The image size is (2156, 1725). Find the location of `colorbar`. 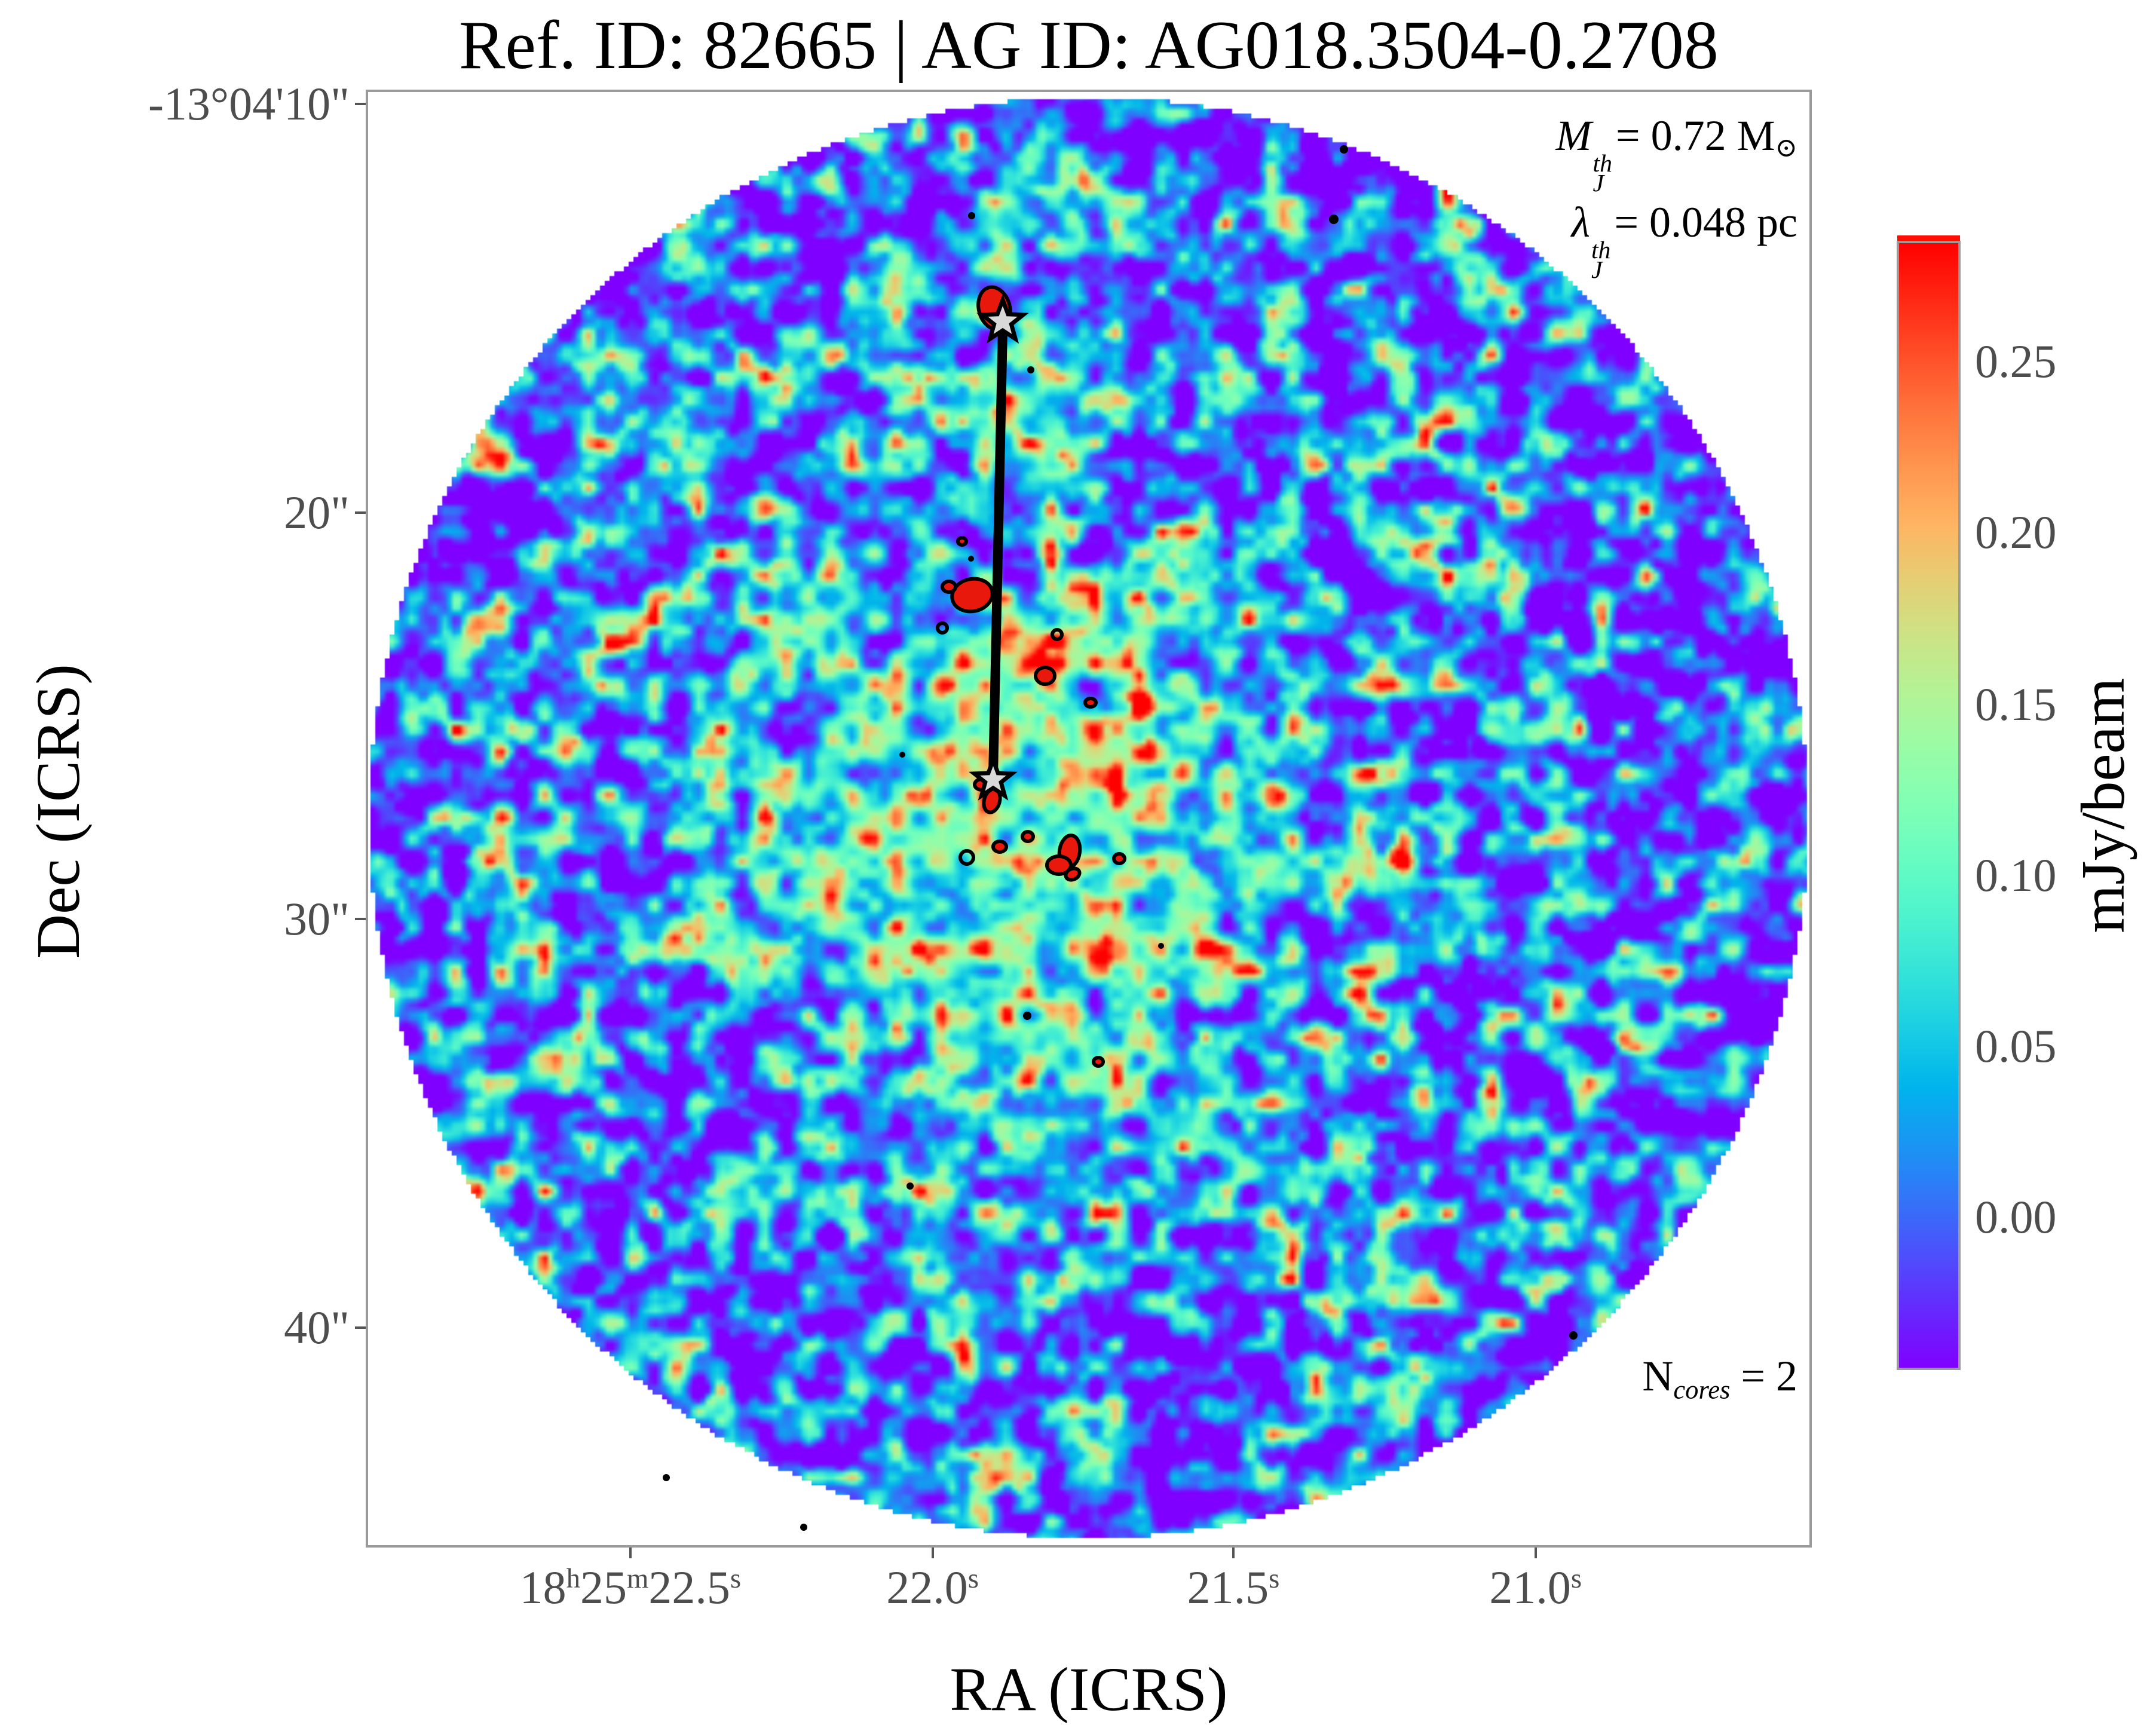

colorbar is located at coordinates (1929, 805).